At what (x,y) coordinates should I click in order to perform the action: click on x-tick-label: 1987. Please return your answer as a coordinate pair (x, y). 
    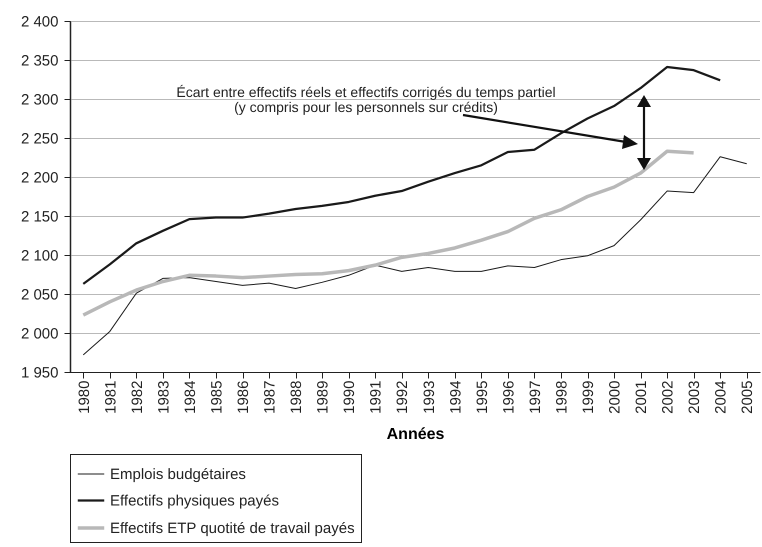
    Looking at the image, I should click on (270, 397).